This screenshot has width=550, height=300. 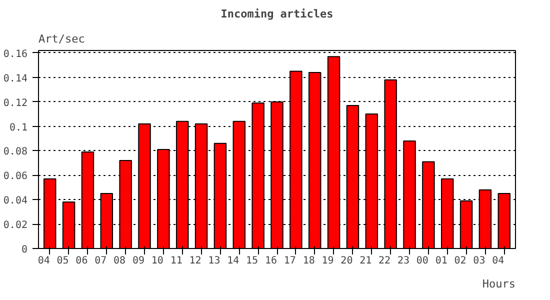 I want to click on y-tick-label: 0.12, so click(x=15, y=103).